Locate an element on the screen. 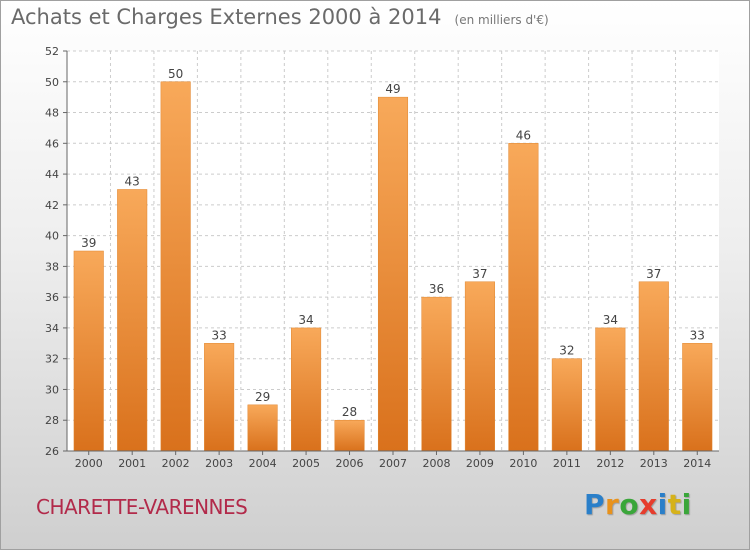  y-tick-label: 26 is located at coordinates (52, 451).